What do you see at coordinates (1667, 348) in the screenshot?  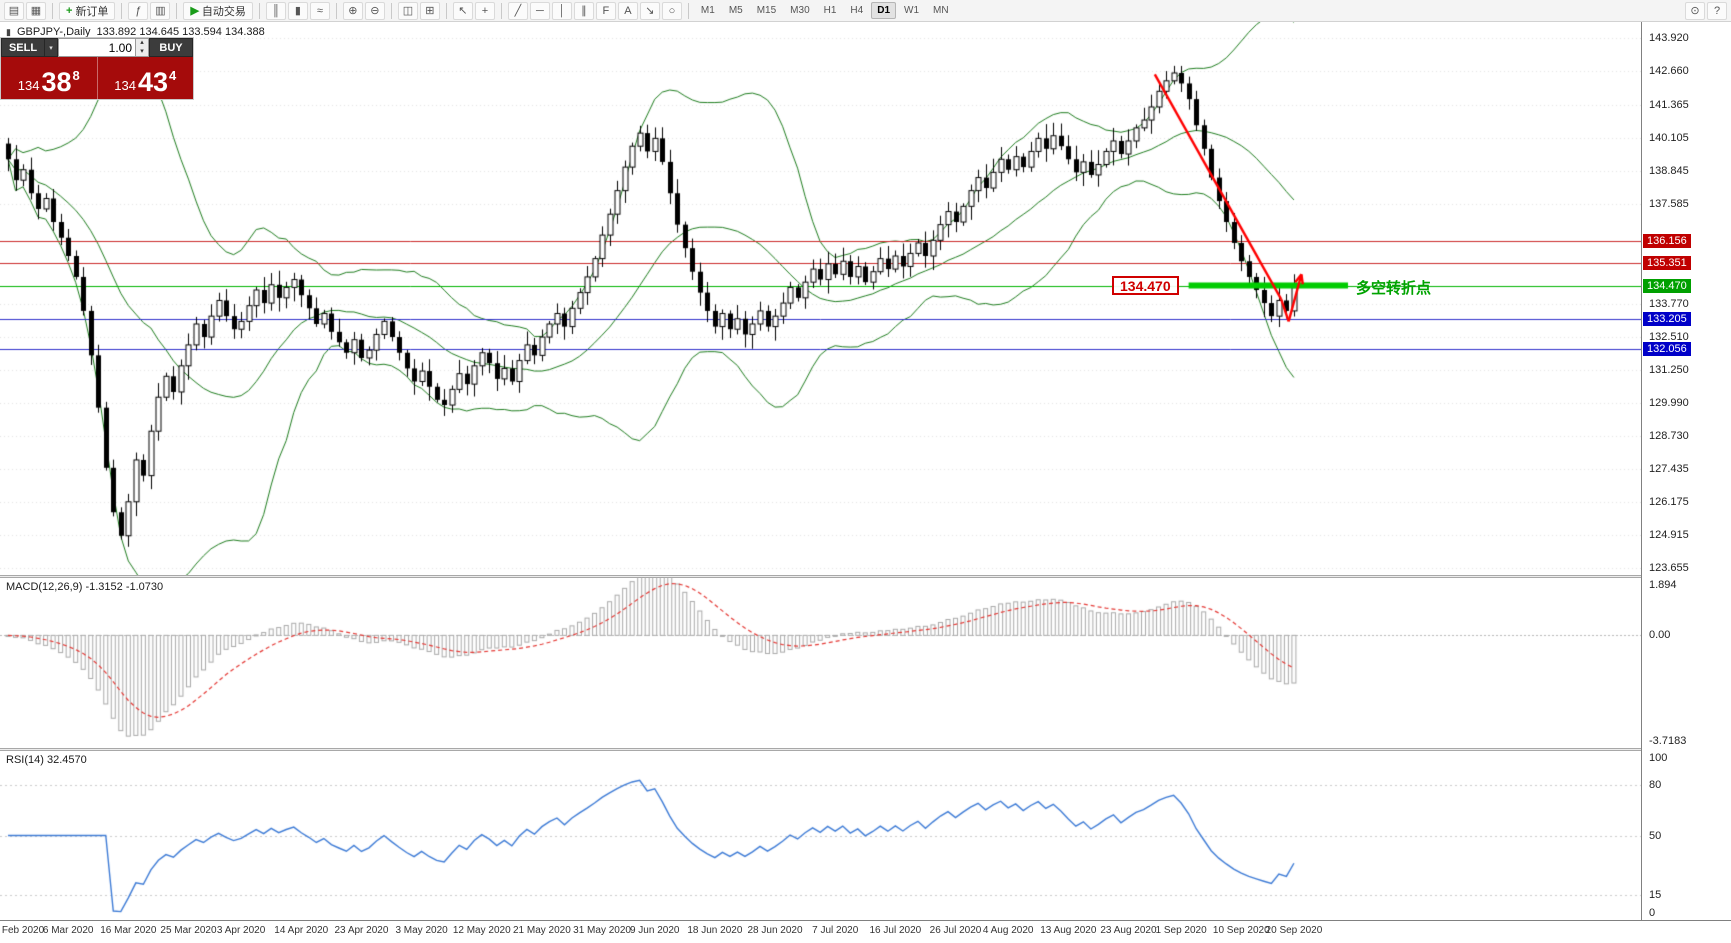 I see `price-level-label: 132.056` at bounding box center [1667, 348].